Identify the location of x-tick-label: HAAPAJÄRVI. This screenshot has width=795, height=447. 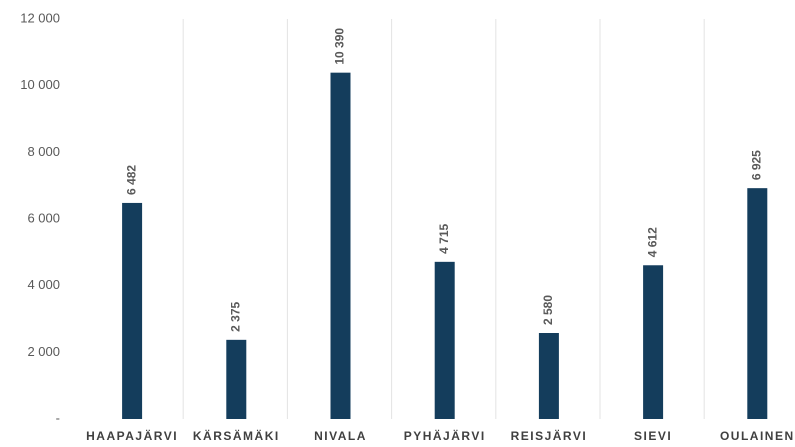
(132, 435).